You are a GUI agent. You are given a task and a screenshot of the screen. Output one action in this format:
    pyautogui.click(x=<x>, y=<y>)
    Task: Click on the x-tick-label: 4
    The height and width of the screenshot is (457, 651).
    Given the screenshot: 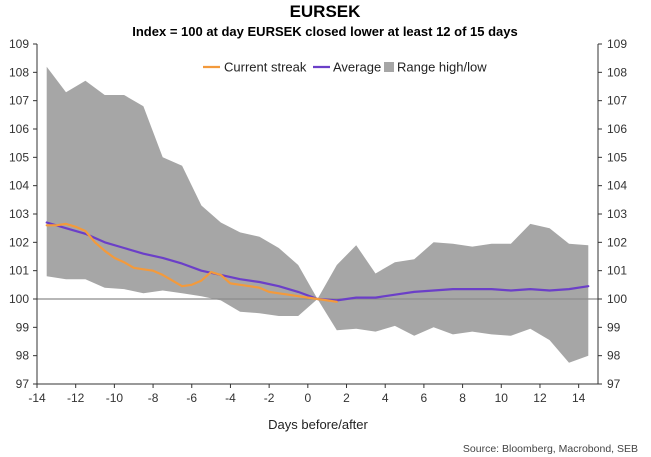 What is the action you would take?
    pyautogui.click(x=385, y=398)
    